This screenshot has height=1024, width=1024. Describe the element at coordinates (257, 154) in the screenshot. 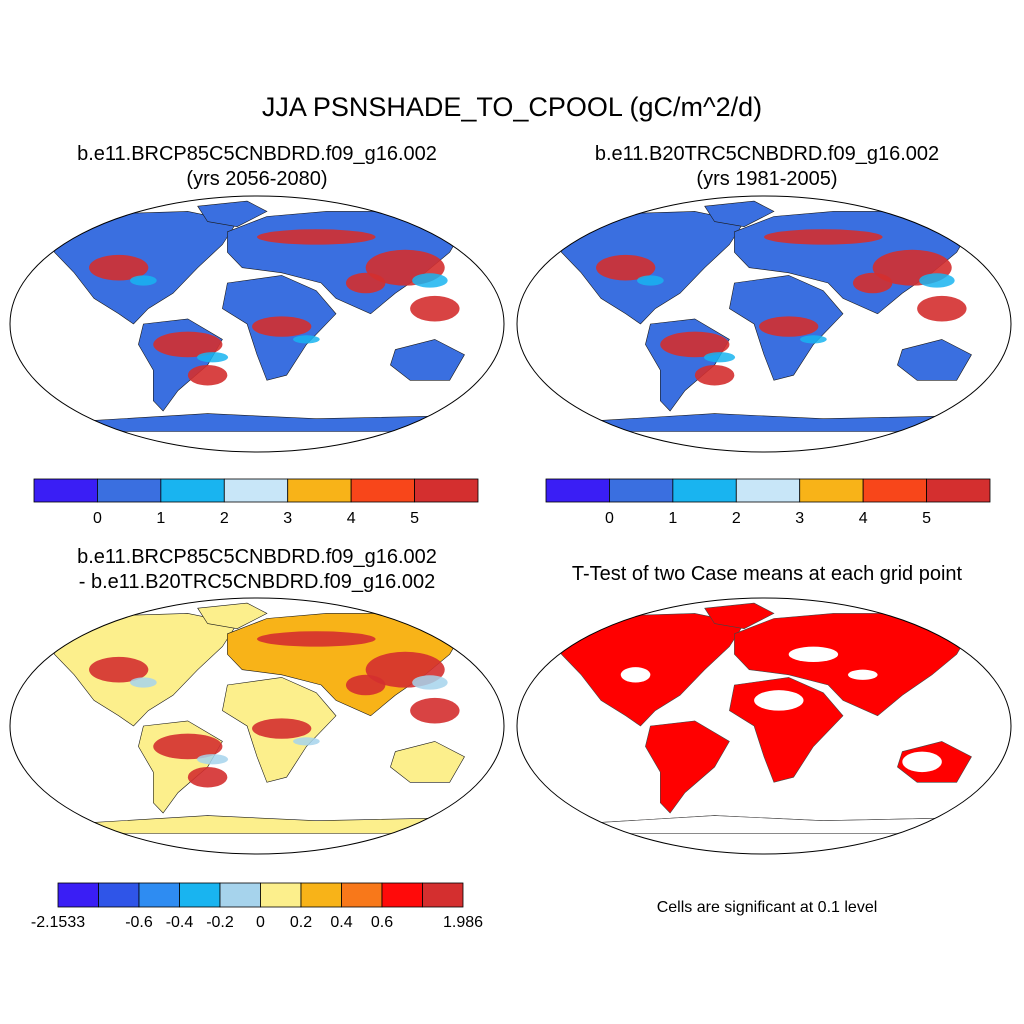

I see `panel-future-title: b.e11.BRCP85C5CNBDRD.f09_g16.002` at that location.